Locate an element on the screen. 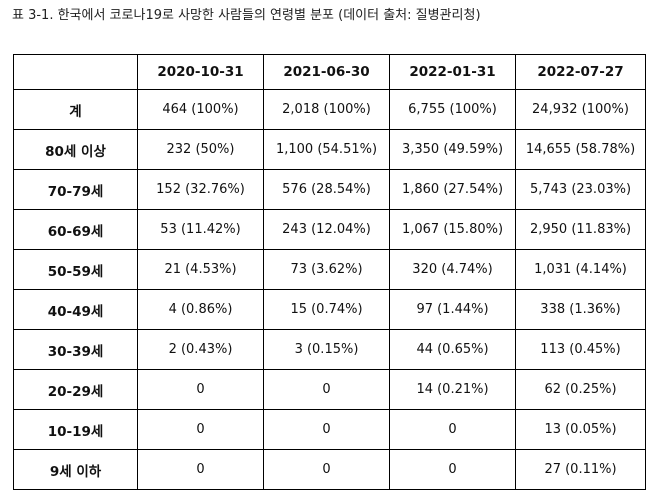  table-cell: 2 (0.43%) is located at coordinates (200, 349).